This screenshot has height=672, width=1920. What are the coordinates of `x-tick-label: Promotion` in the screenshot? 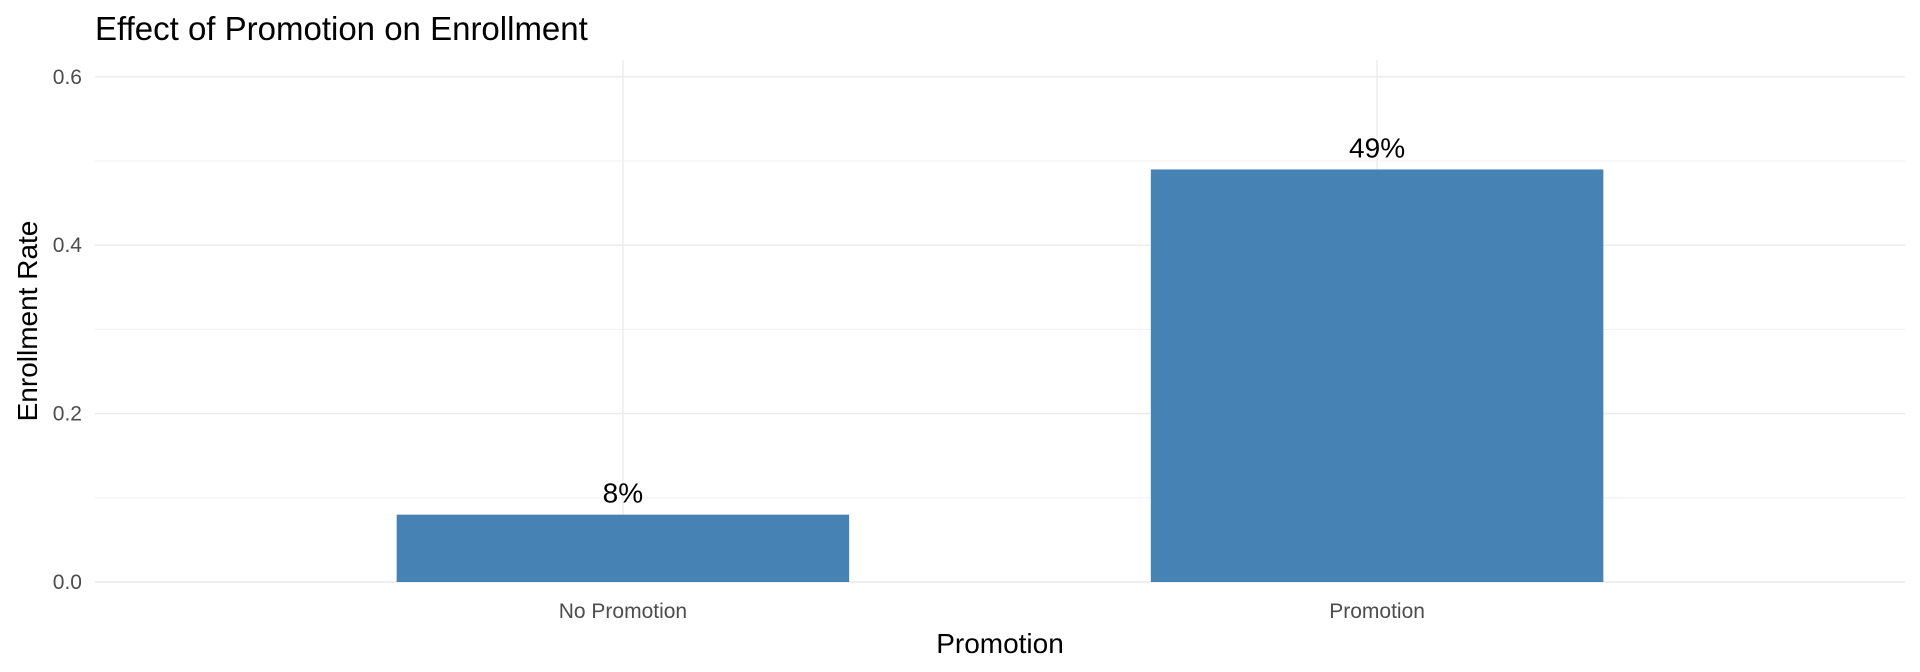 It's located at (1377, 611).